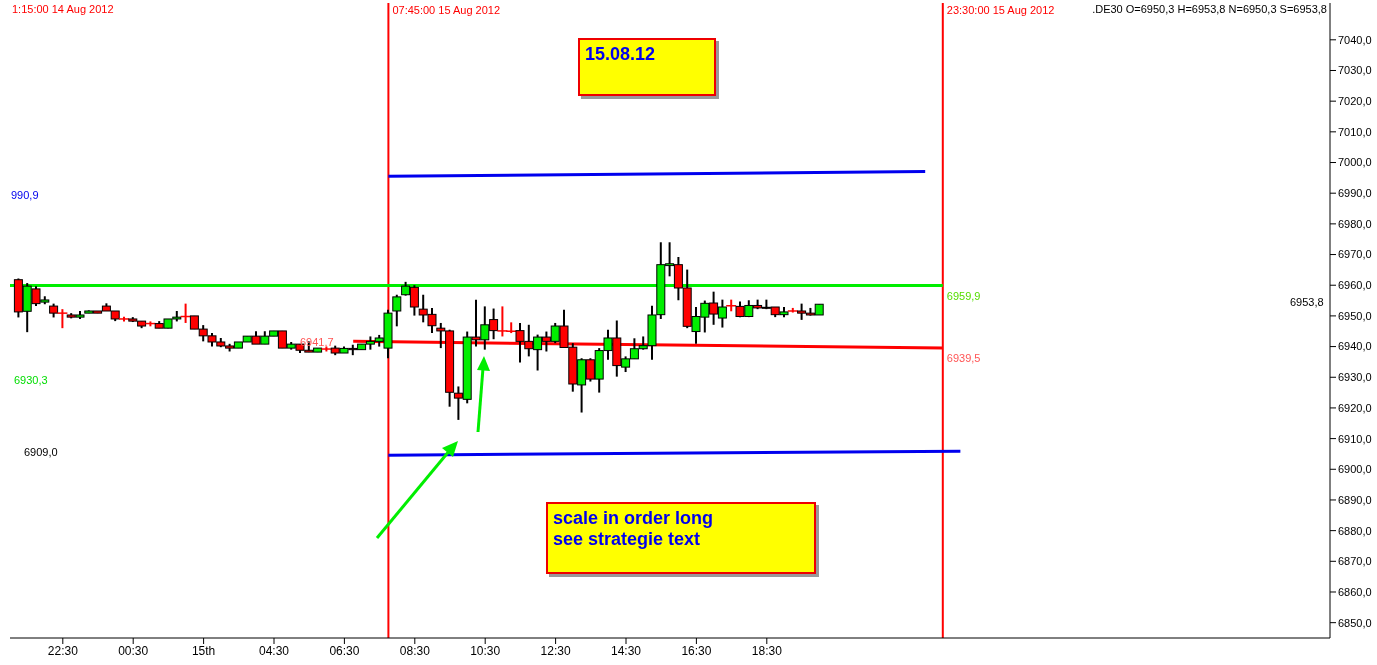 Image resolution: width=1377 pixels, height=665 pixels. Describe the element at coordinates (1355, 346) in the screenshot. I see `y-tick-label: 6940,0` at that location.